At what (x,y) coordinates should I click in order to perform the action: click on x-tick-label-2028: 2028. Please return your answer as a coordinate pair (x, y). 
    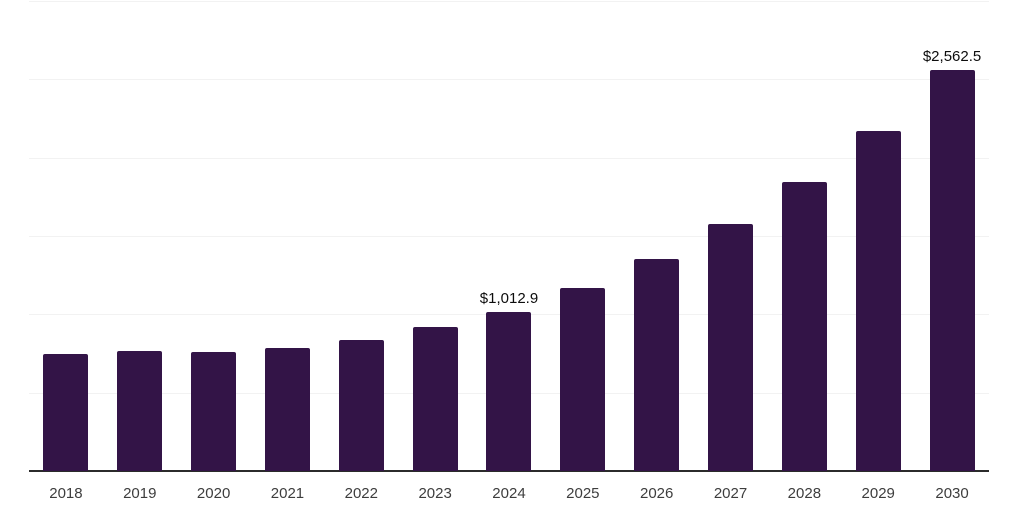
    Looking at the image, I should click on (804, 493).